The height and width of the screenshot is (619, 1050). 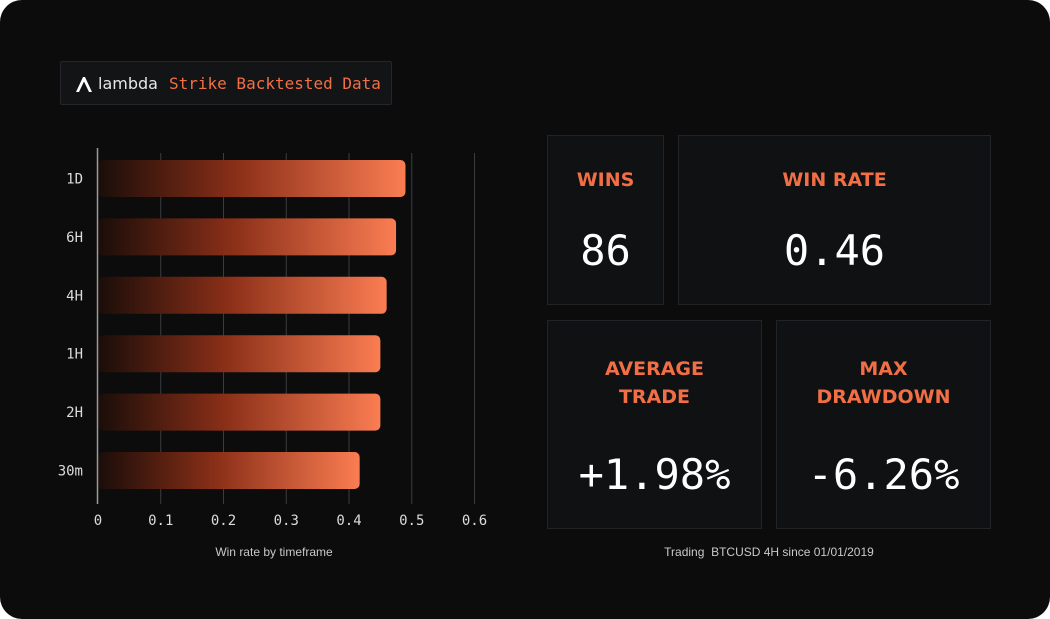 I want to click on category-label-1H: 1H, so click(x=74, y=355).